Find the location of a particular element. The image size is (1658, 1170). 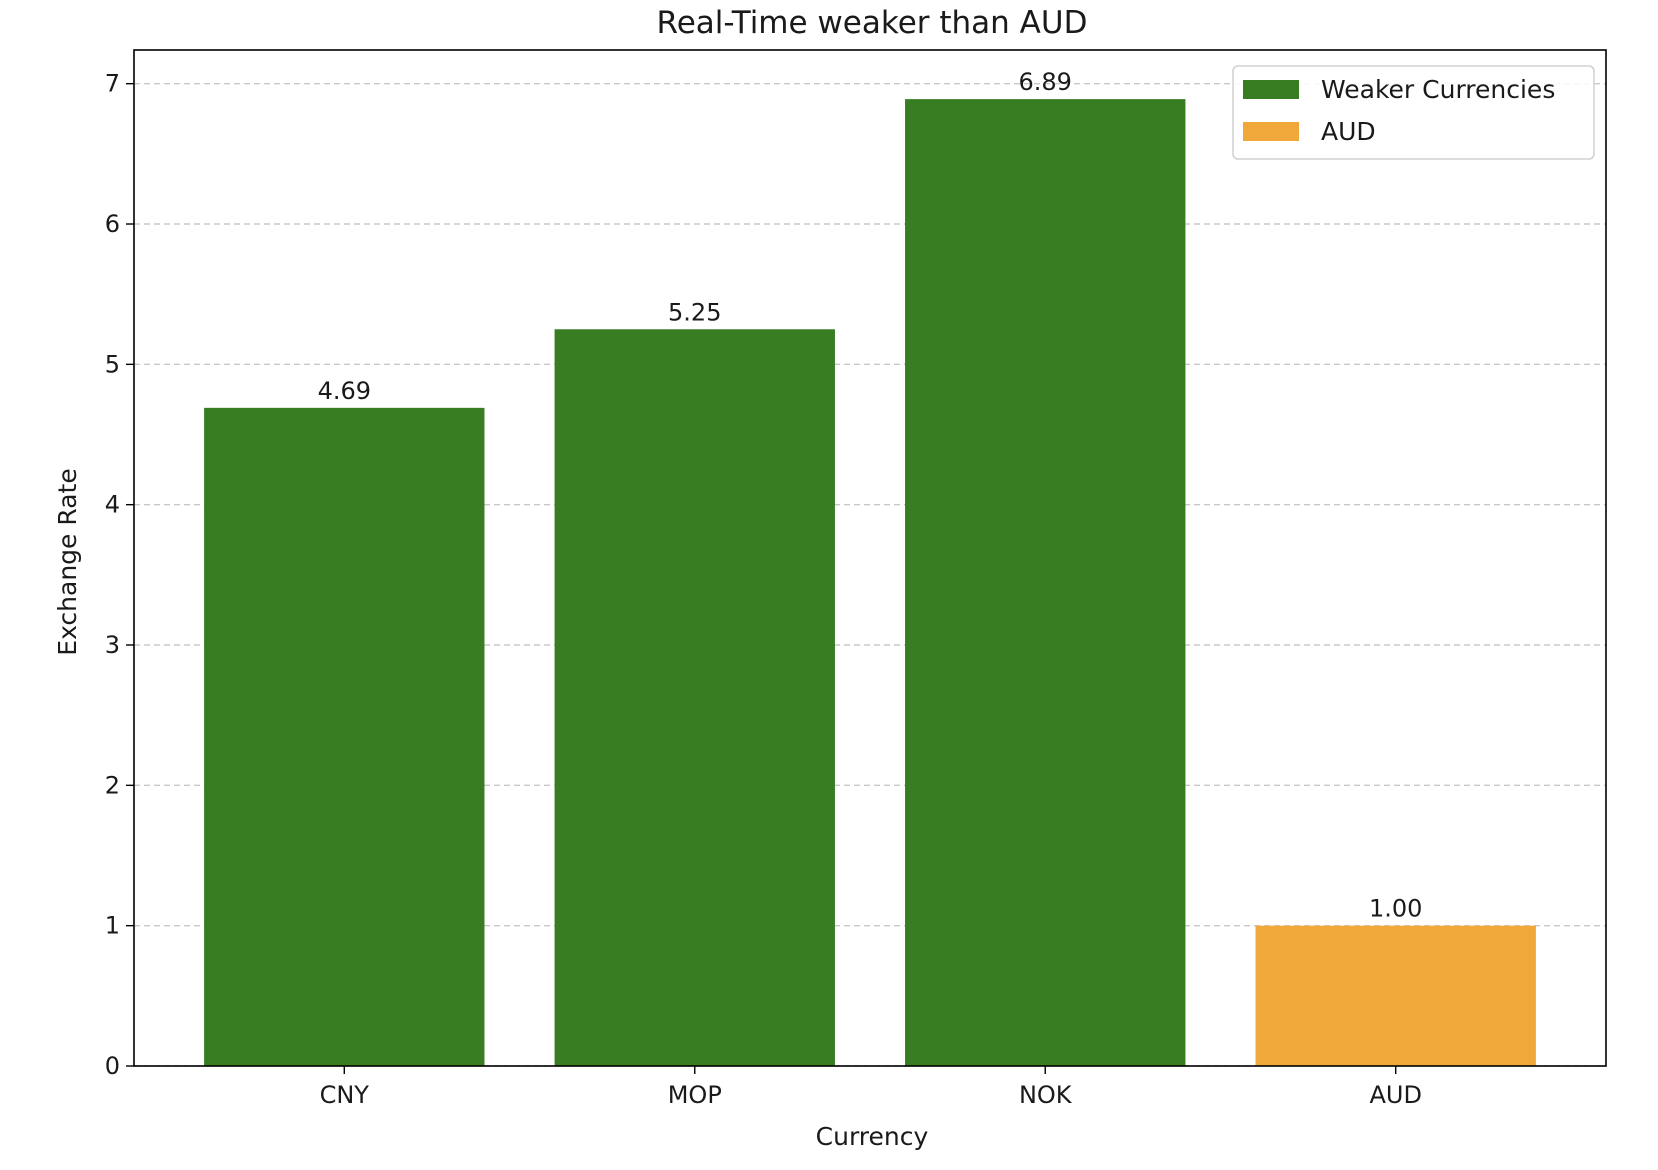

chart-title: Real-Time weaker than AUD is located at coordinates (872, 23).